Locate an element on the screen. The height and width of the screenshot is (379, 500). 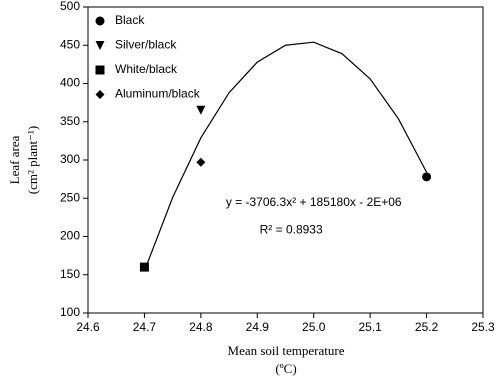
x-tick-label: 25.1 is located at coordinates (370, 327).